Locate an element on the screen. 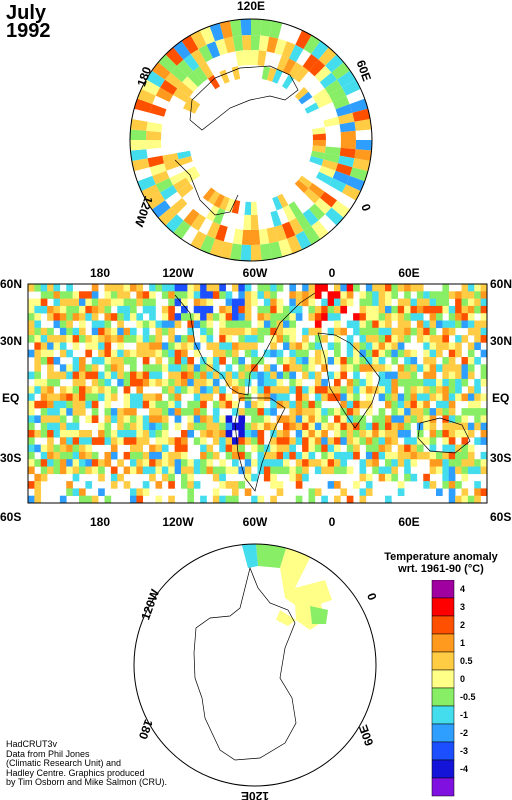 The image size is (512, 800). legend-label: 2 is located at coordinates (462, 625).